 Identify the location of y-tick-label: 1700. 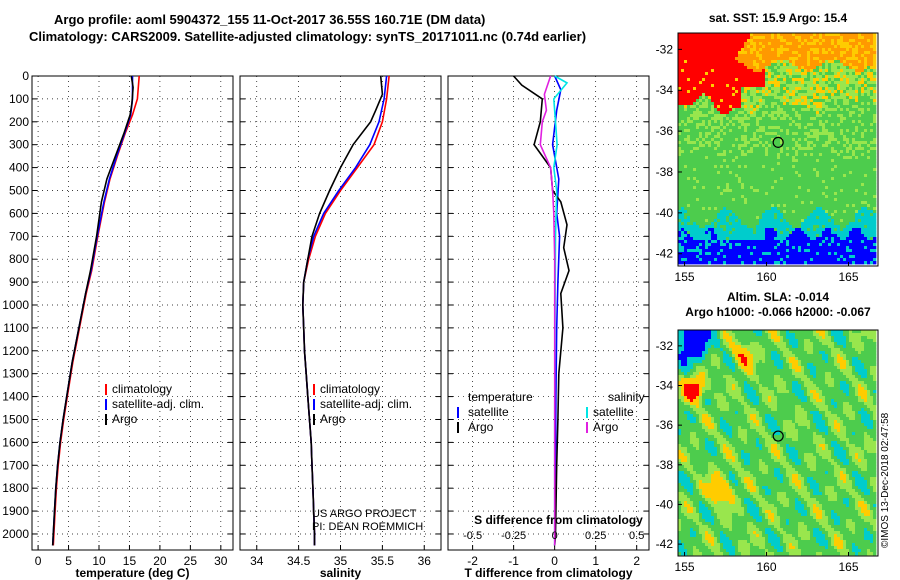
(15, 465).